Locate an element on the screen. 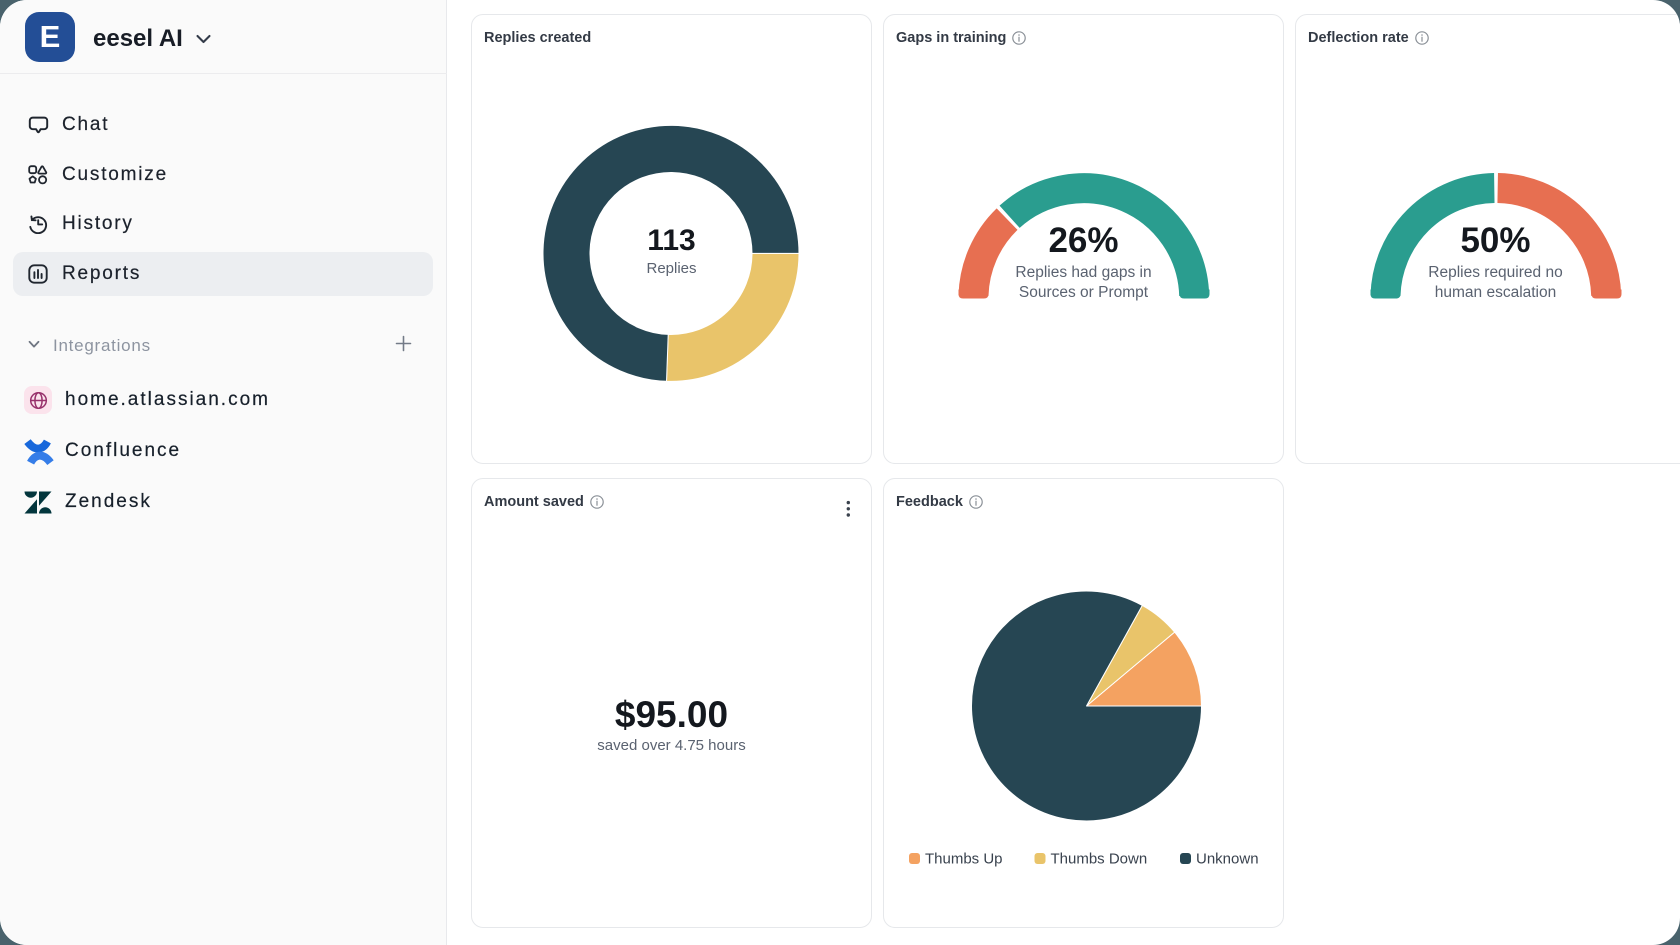 This screenshot has height=945, width=1680. svg-text: Thumbs Down is located at coordinates (1099, 859).